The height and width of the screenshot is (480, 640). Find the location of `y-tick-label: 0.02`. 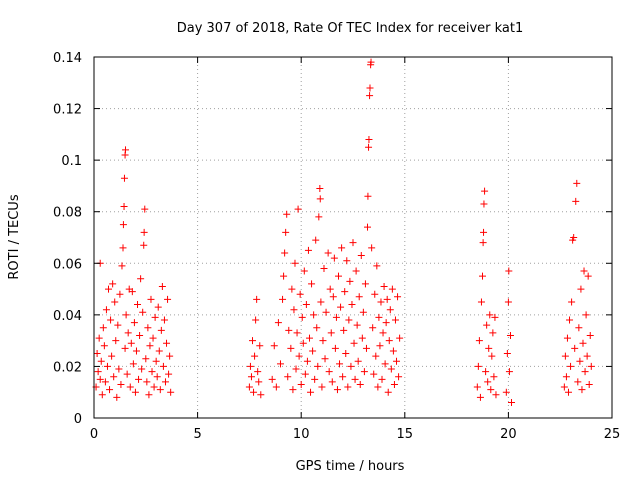

y-tick-label: 0.02 is located at coordinates (67, 367).